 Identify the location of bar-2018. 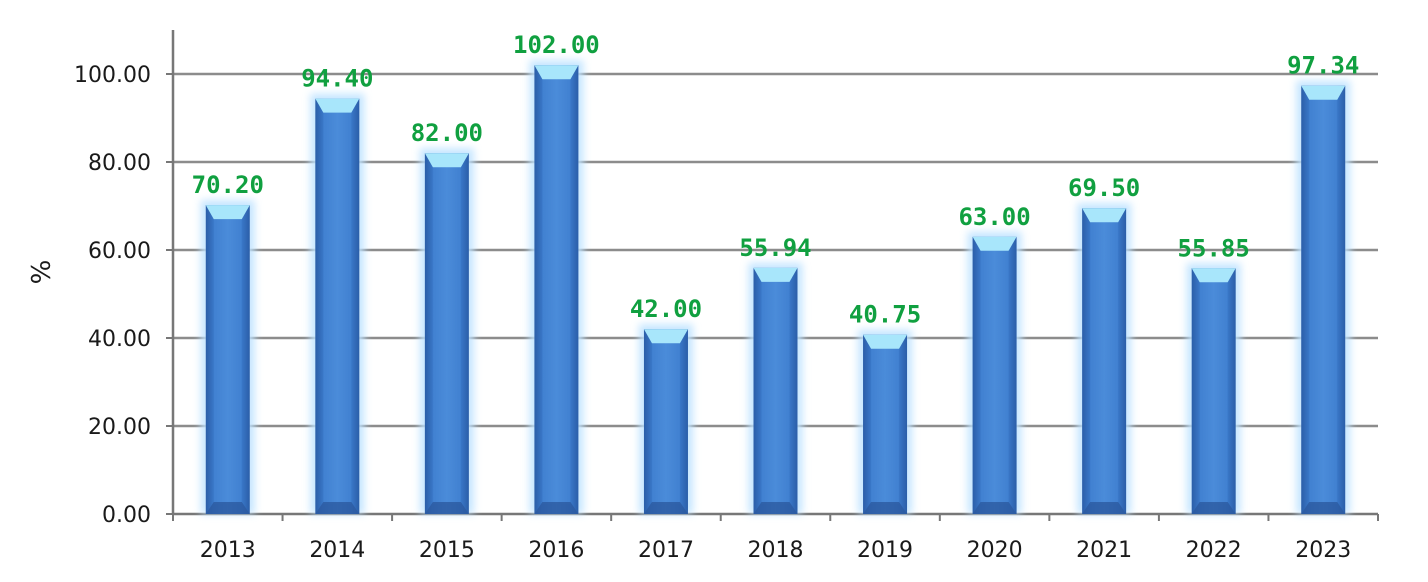
(775, 388).